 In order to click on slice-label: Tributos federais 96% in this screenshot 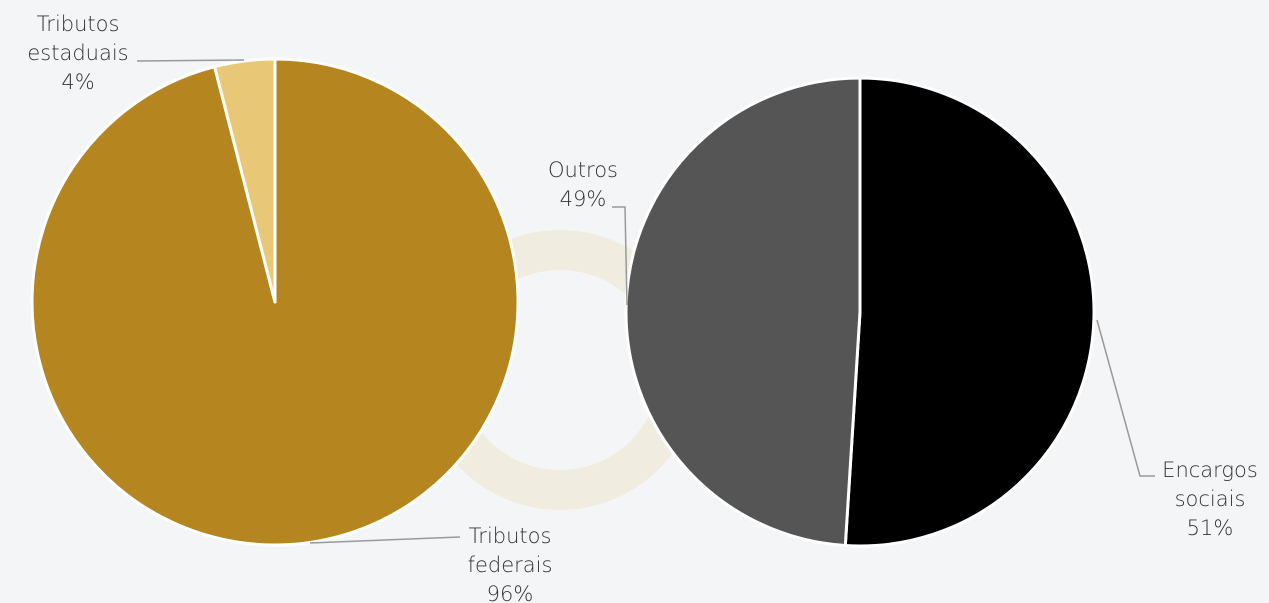, I will do `click(510, 562)`.